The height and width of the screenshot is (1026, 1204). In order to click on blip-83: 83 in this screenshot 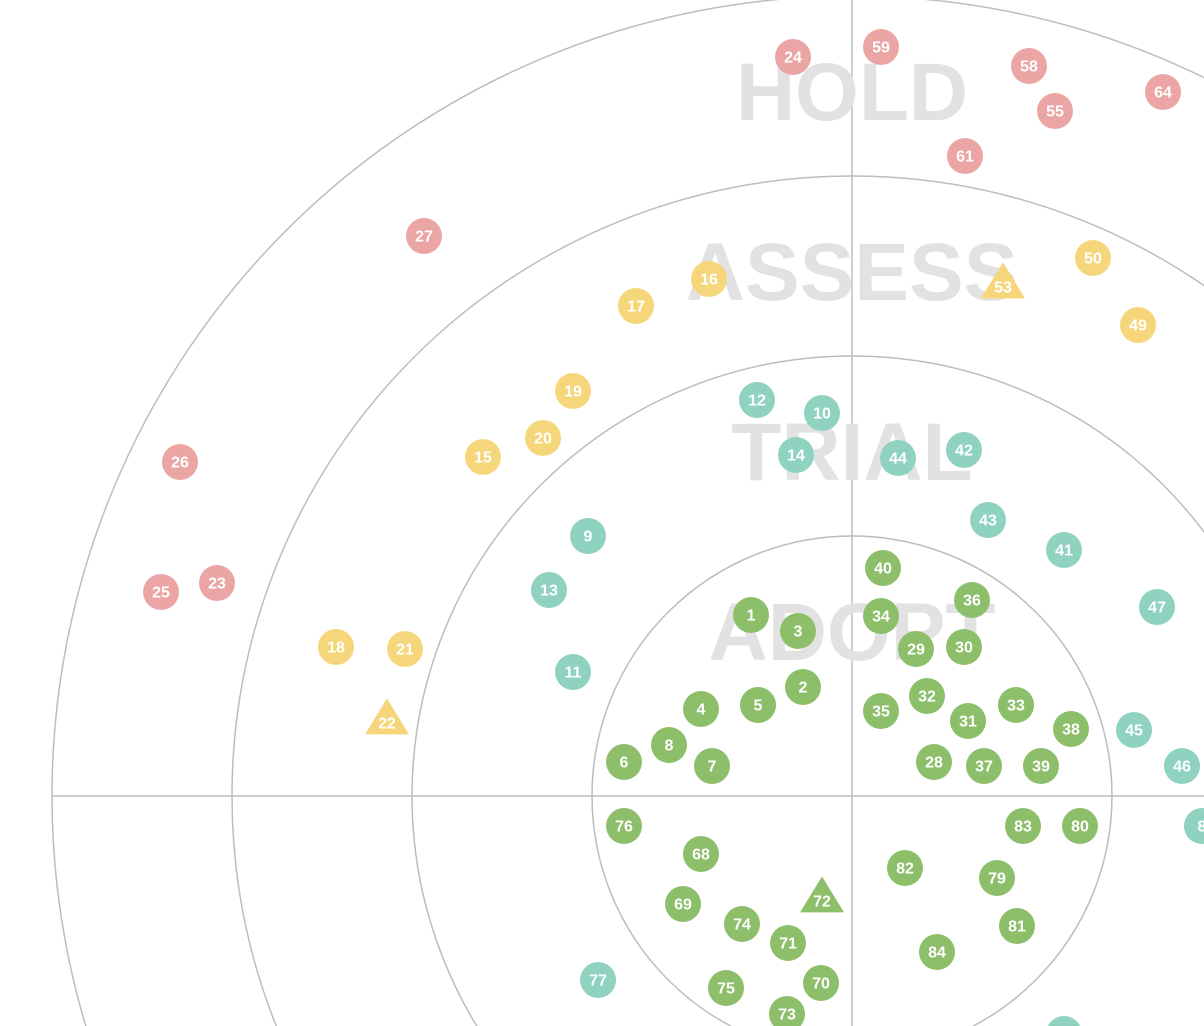, I will do `click(1023, 826)`.